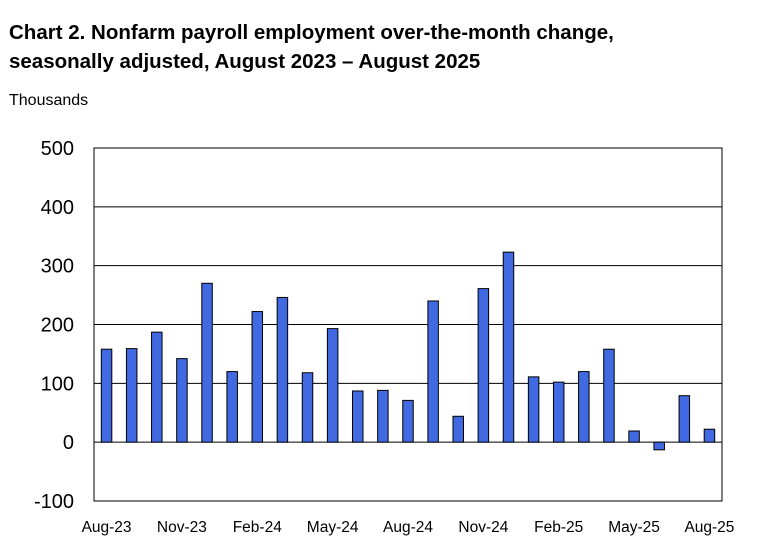  Describe the element at coordinates (483, 527) in the screenshot. I see `x-tick-label: Nov-24` at that location.